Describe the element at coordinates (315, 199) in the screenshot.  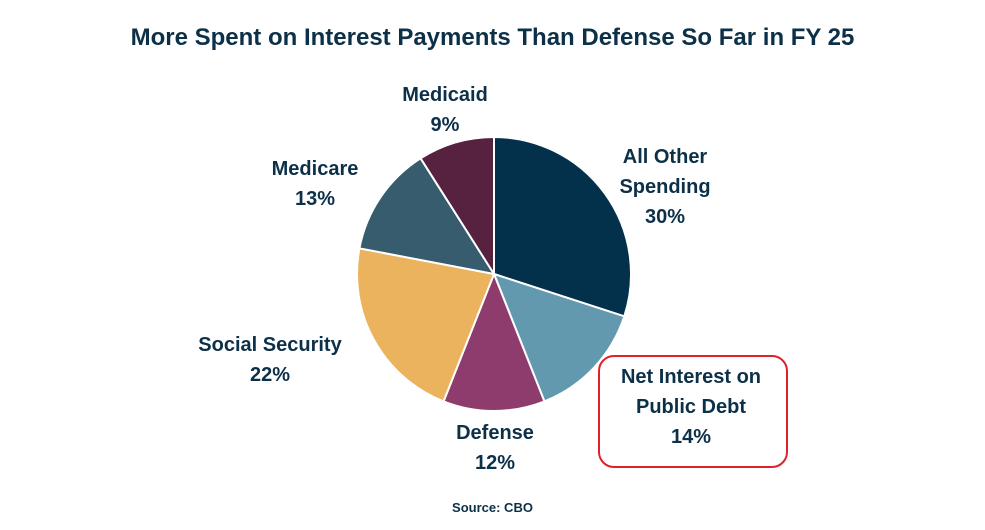
I see `label-pct: 13%` at that location.